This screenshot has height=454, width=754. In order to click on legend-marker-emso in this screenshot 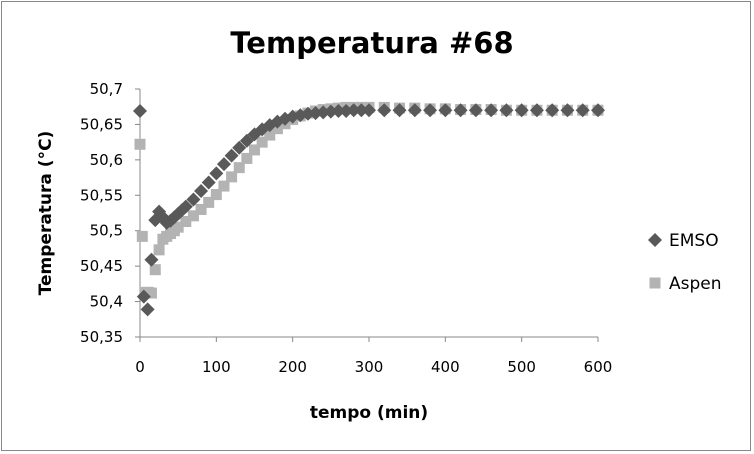, I will do `click(655, 240)`.